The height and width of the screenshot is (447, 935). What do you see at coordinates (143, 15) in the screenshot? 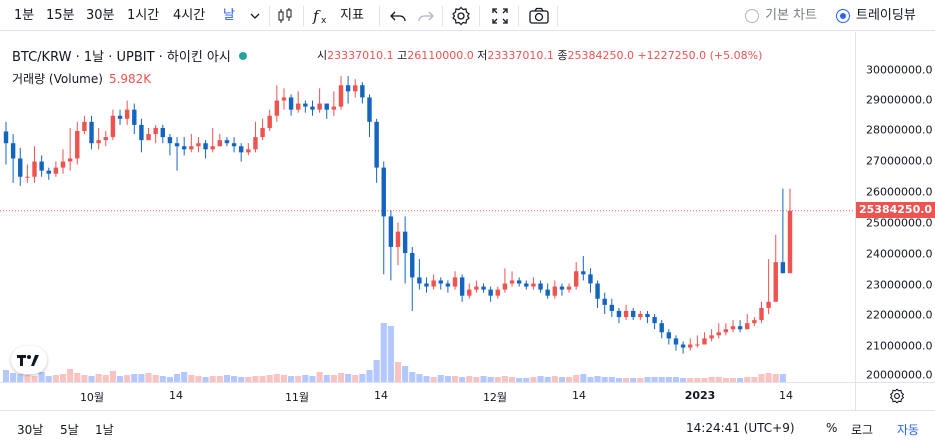
I see `interval-1h: 1시간` at bounding box center [143, 15].